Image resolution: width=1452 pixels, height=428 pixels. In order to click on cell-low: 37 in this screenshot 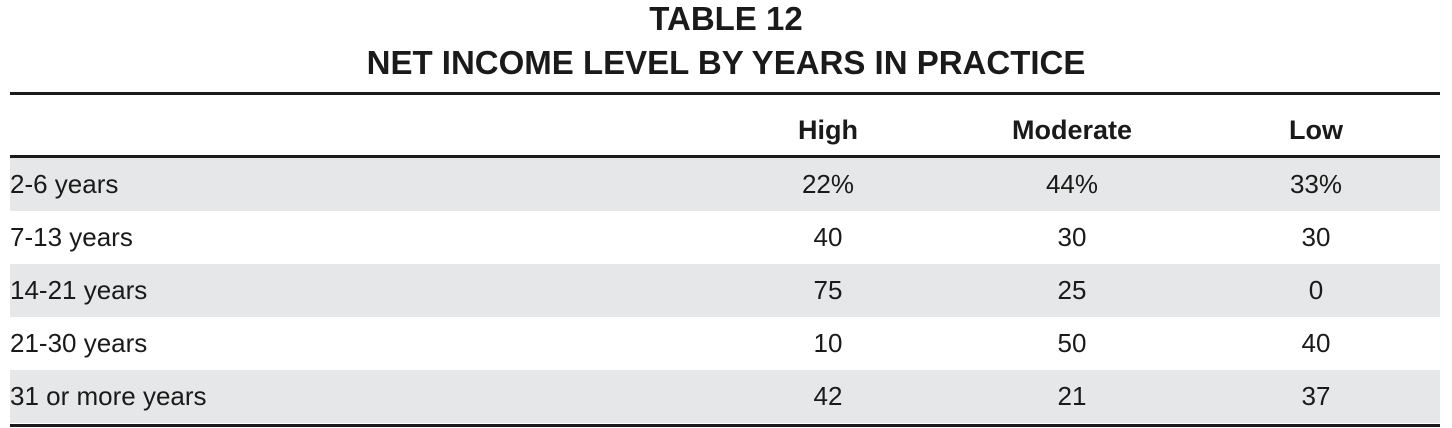, I will do `click(1316, 396)`.